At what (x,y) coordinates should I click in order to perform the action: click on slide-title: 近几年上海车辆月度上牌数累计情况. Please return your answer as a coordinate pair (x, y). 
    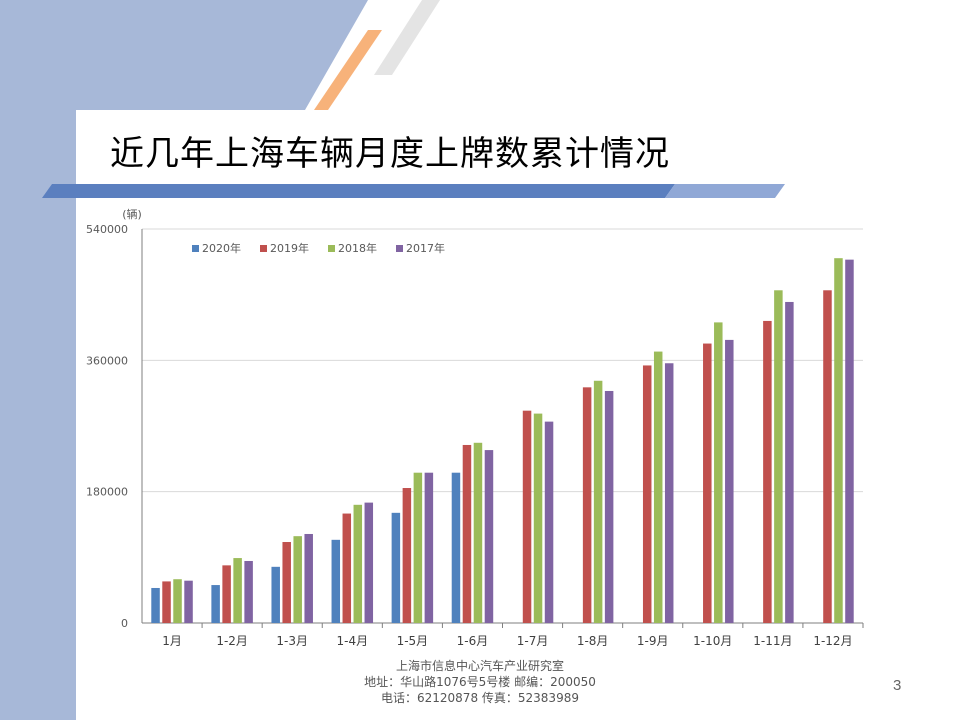
    Looking at the image, I should click on (390, 154).